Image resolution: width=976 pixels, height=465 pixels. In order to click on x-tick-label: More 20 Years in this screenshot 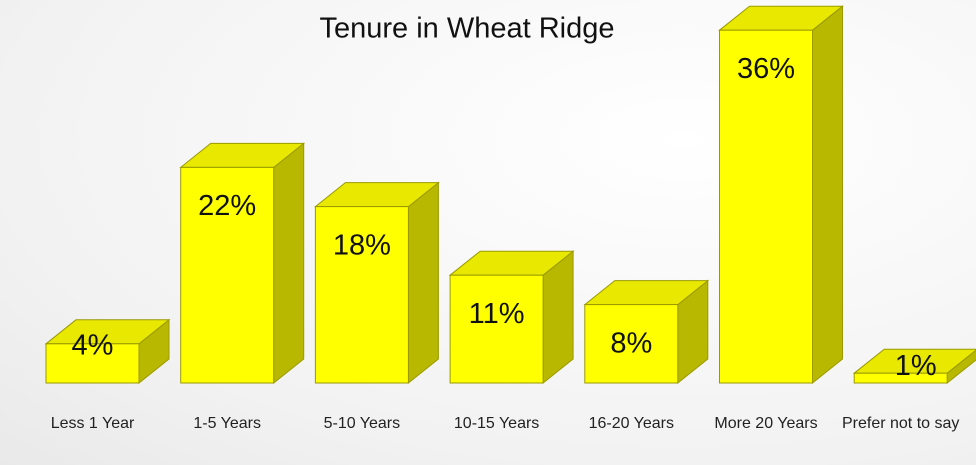, I will do `click(766, 423)`.